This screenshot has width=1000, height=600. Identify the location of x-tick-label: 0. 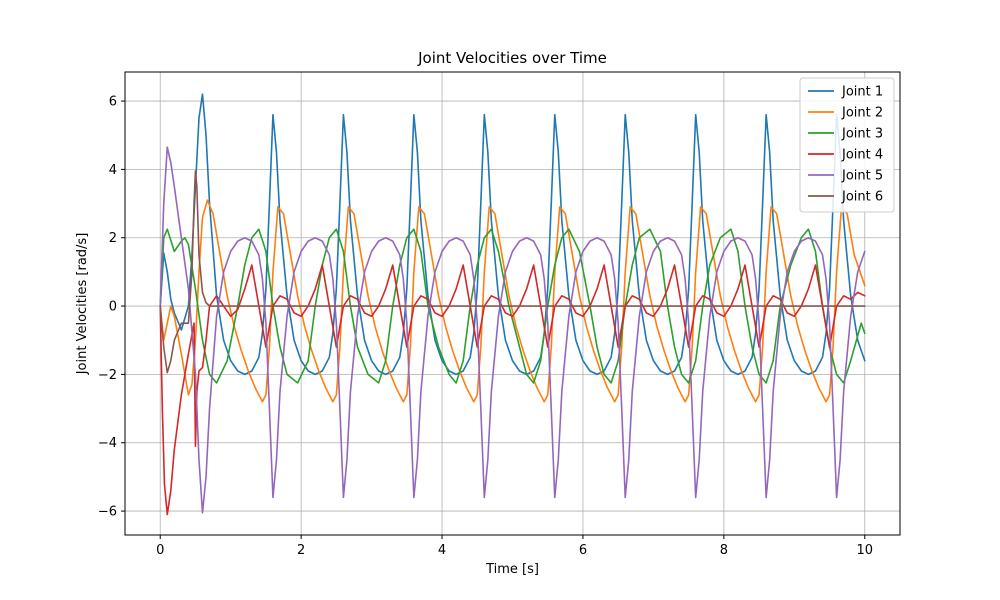
(160, 550).